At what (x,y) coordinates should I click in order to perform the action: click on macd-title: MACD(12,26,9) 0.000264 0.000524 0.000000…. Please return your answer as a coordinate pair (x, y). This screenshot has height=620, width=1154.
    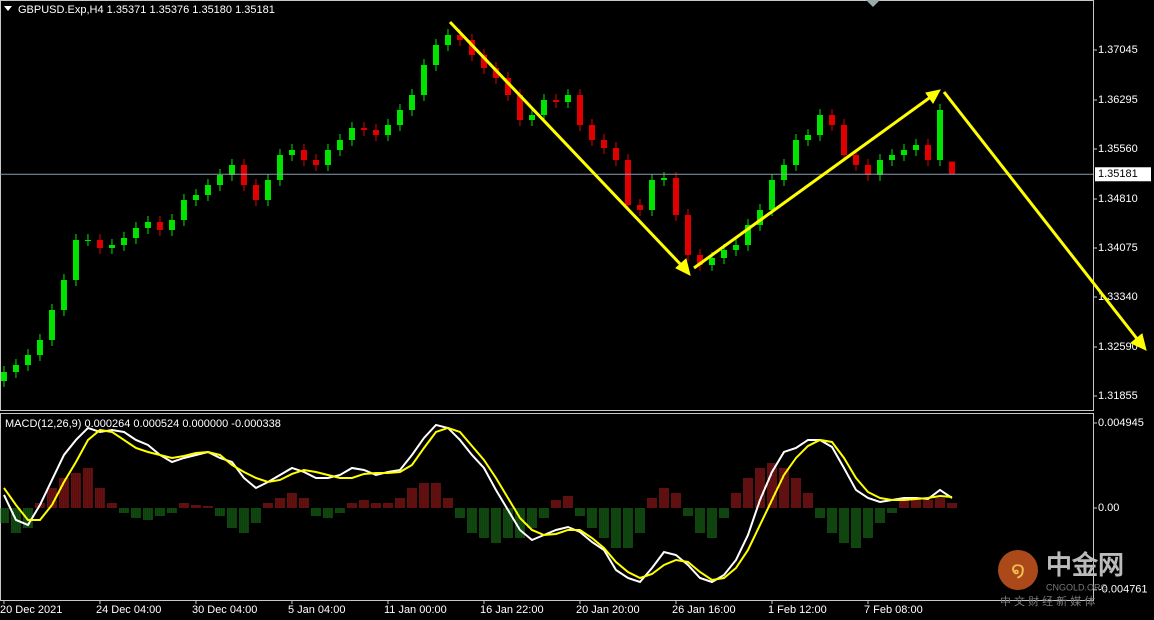
    Looking at the image, I should click on (143, 424).